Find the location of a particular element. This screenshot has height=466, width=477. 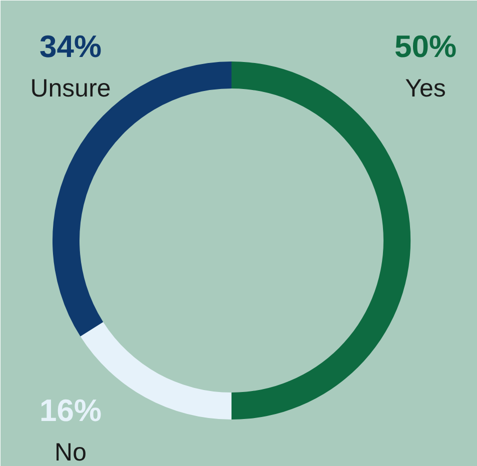

slice-label: No is located at coordinates (70, 452).